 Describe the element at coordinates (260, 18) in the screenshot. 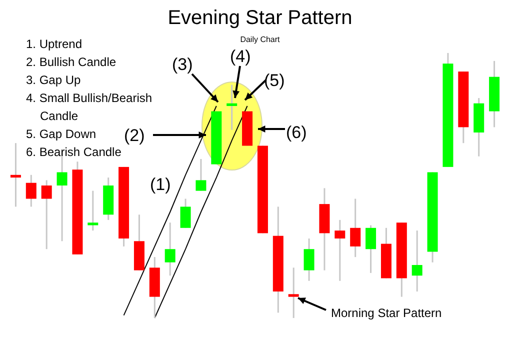

I see `chart-title: Evening Star Pattern` at that location.